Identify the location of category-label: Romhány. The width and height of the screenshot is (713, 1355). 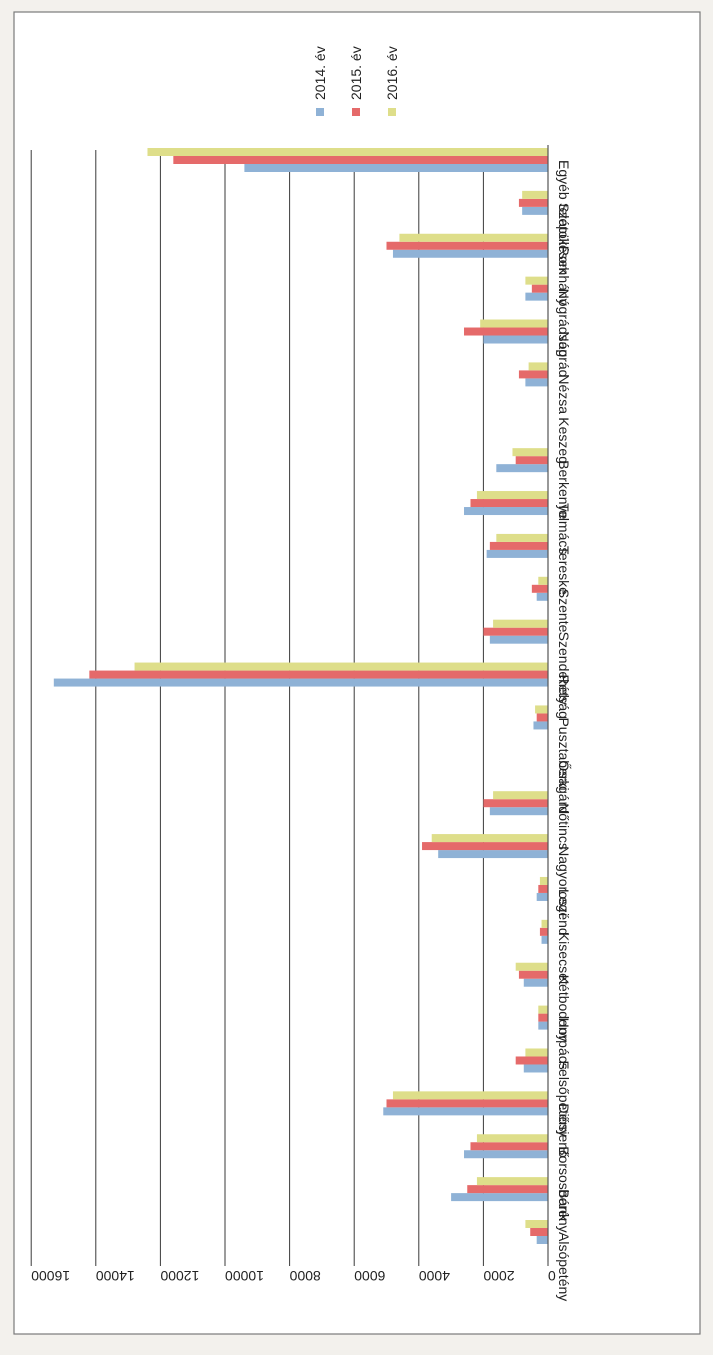
(564, 276).